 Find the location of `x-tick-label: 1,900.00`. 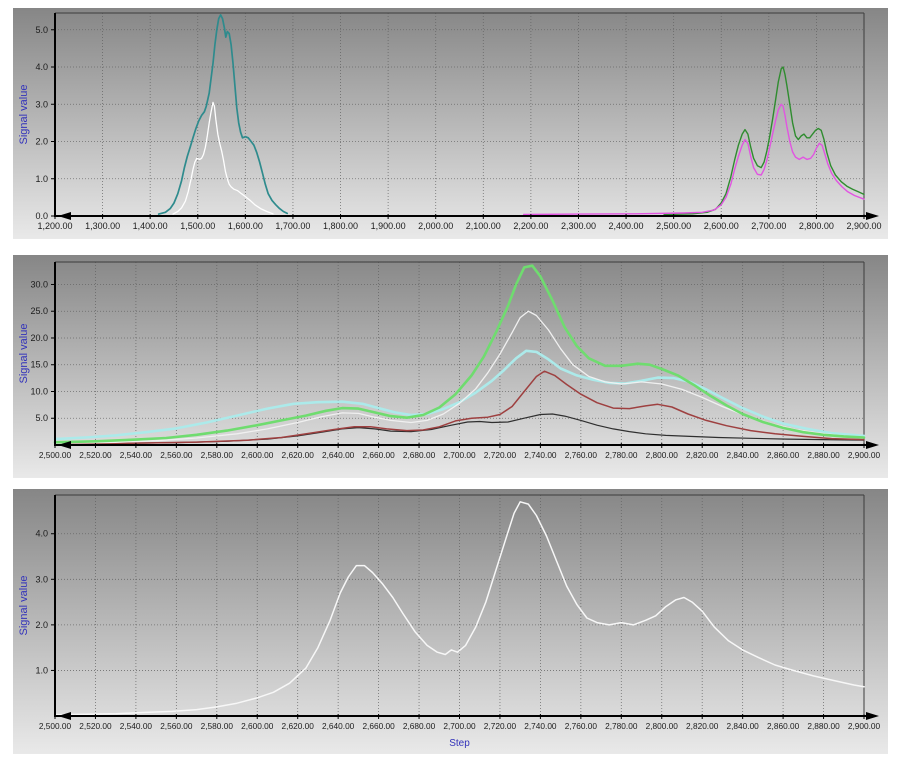

x-tick-label: 1,900.00 is located at coordinates (388, 226).